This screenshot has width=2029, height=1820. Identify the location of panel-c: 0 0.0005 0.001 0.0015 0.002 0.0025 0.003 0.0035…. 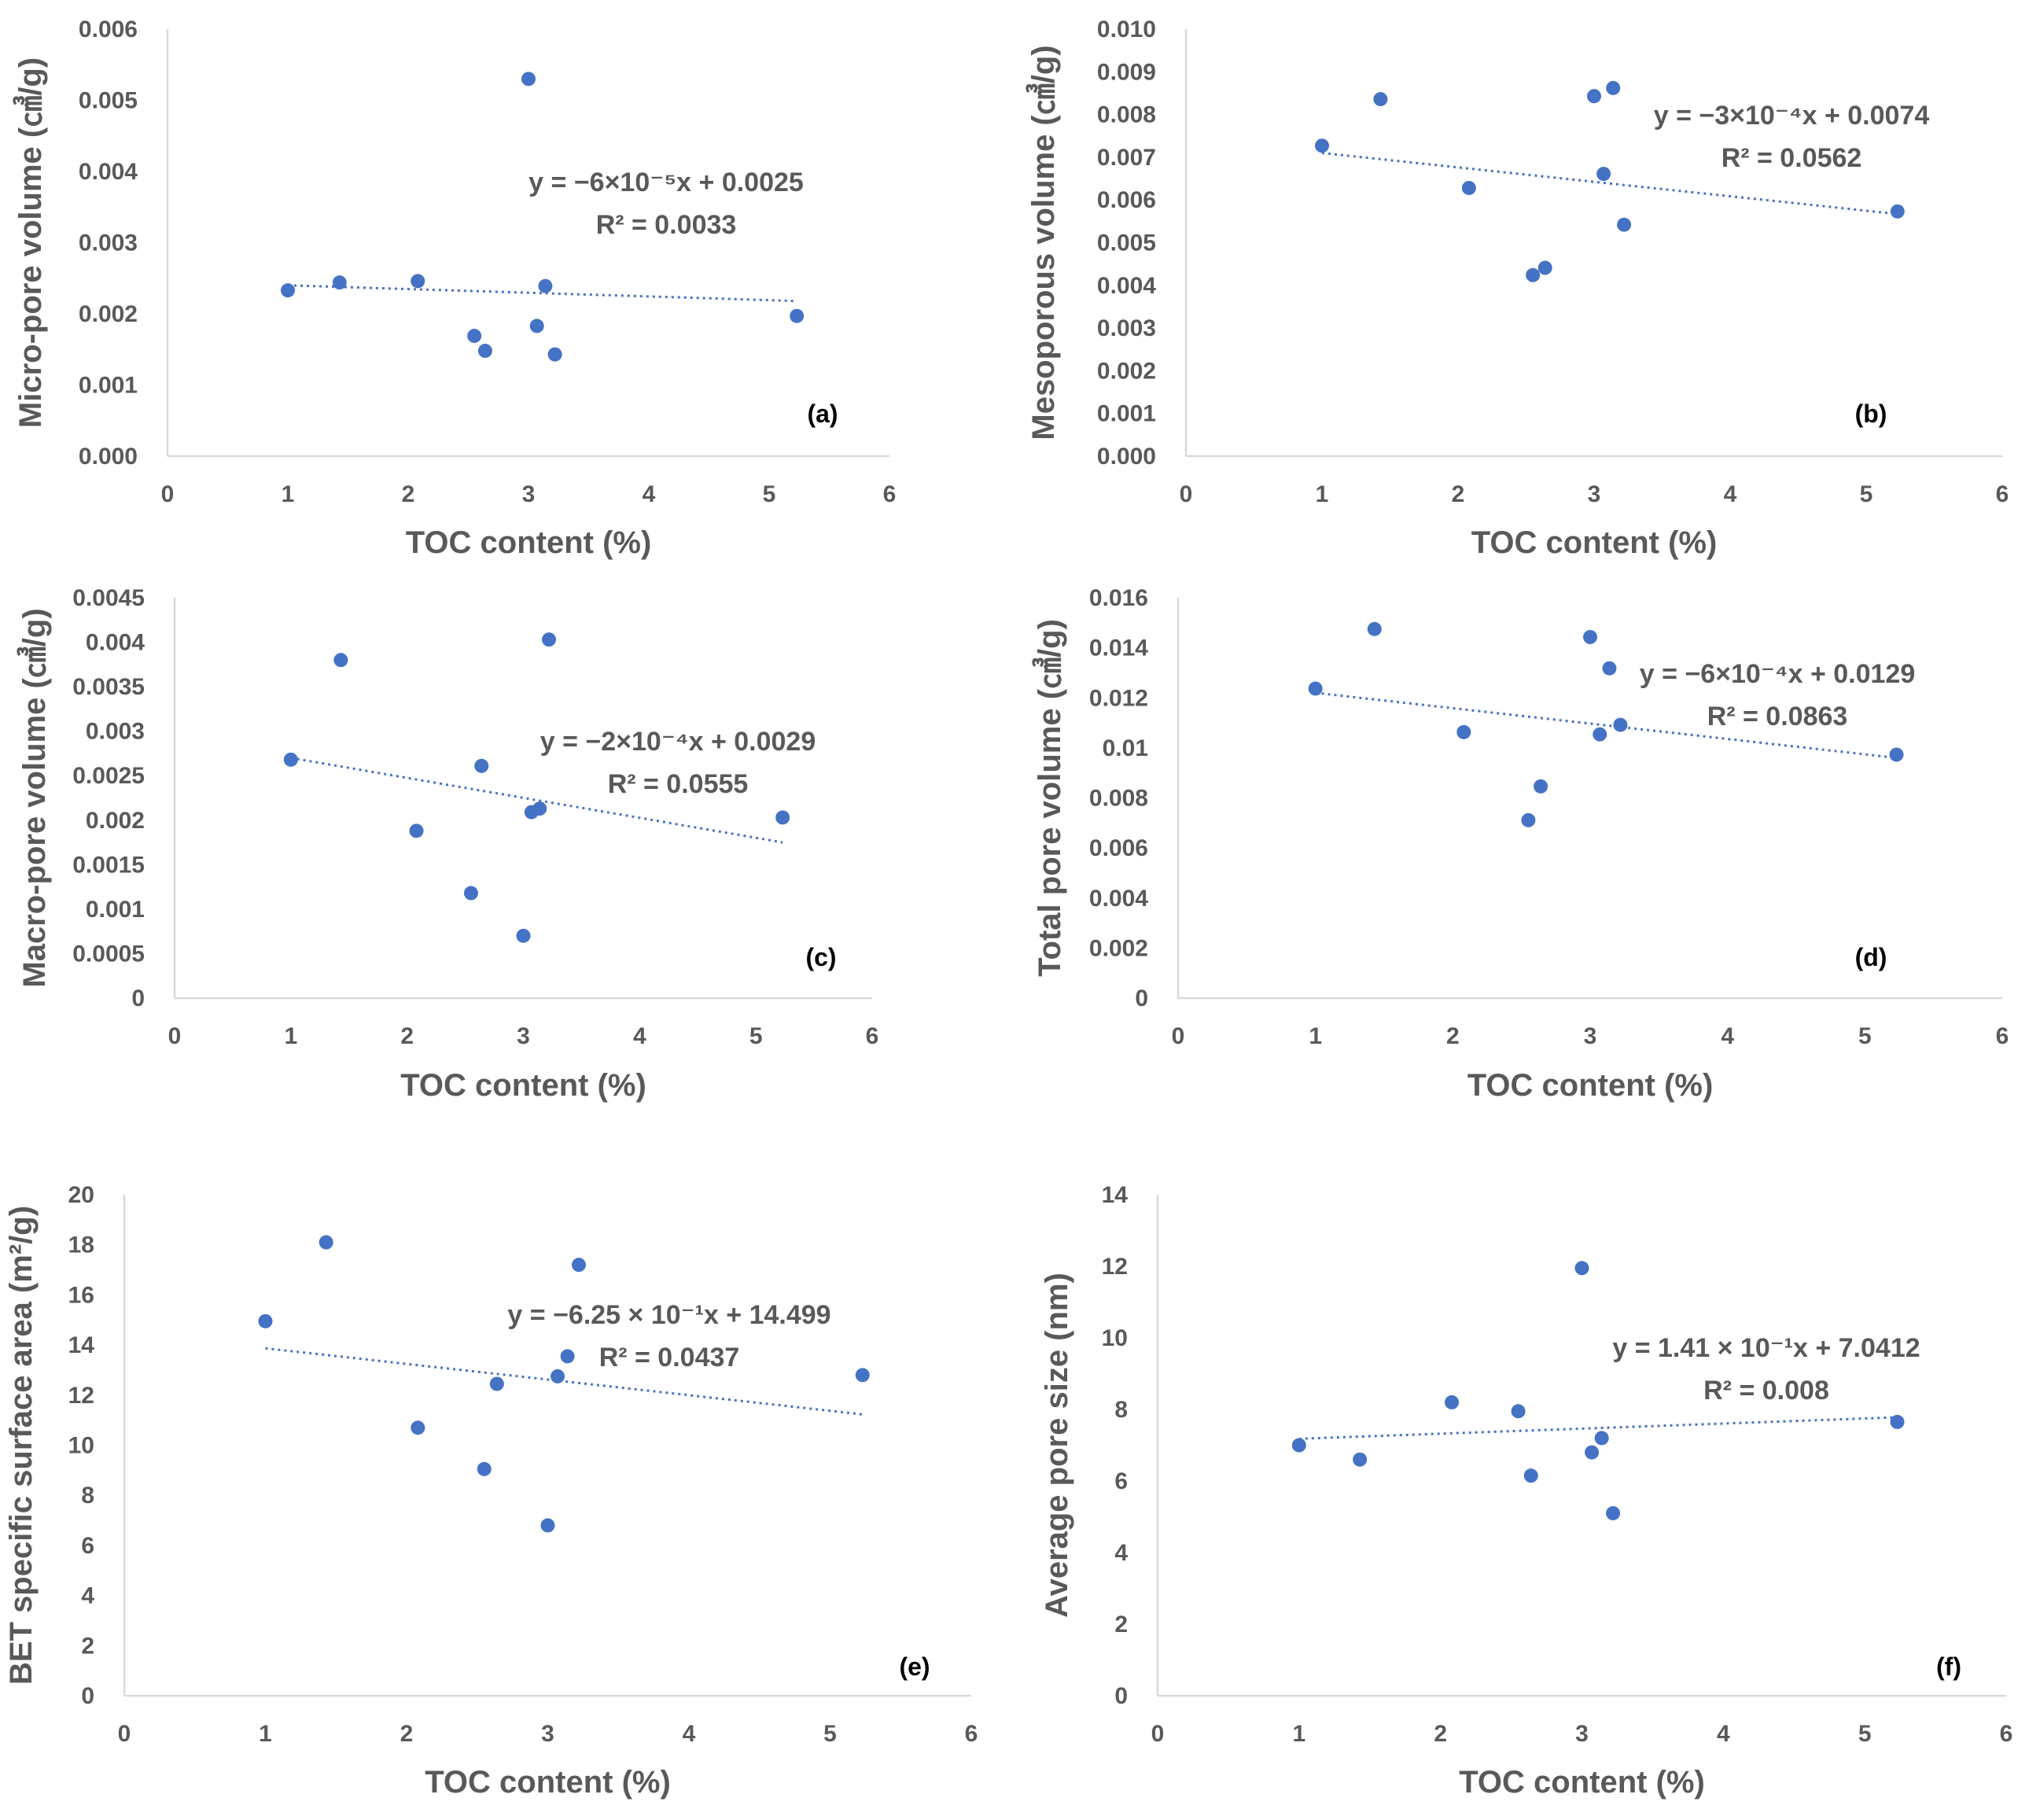
(447, 844).